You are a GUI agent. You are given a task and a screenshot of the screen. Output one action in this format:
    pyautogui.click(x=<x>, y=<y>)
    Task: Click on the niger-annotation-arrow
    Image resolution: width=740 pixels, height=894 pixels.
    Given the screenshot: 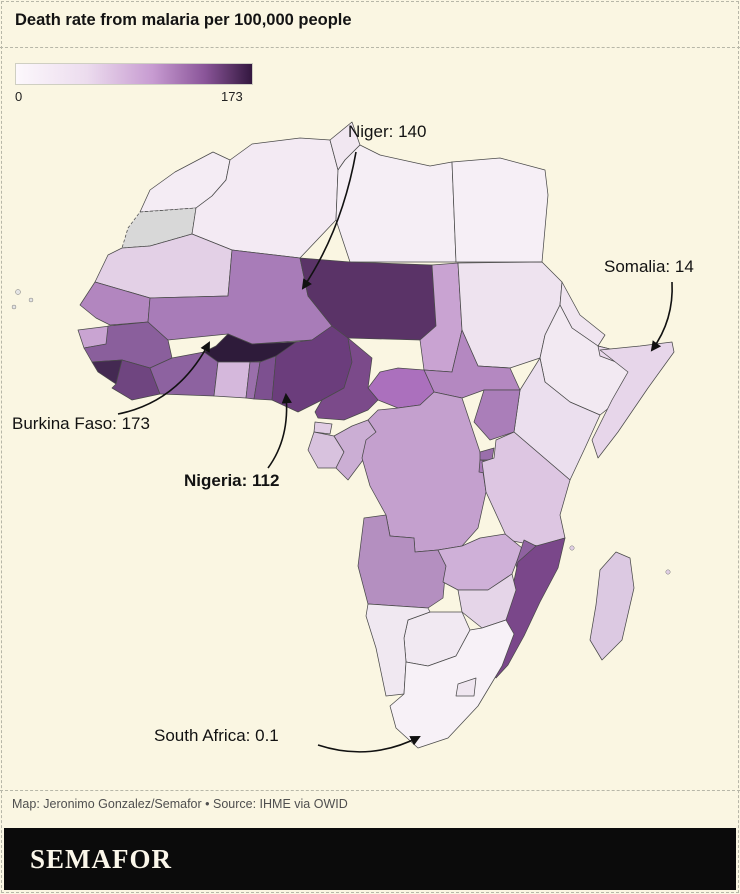 What is the action you would take?
    pyautogui.click(x=329, y=220)
    